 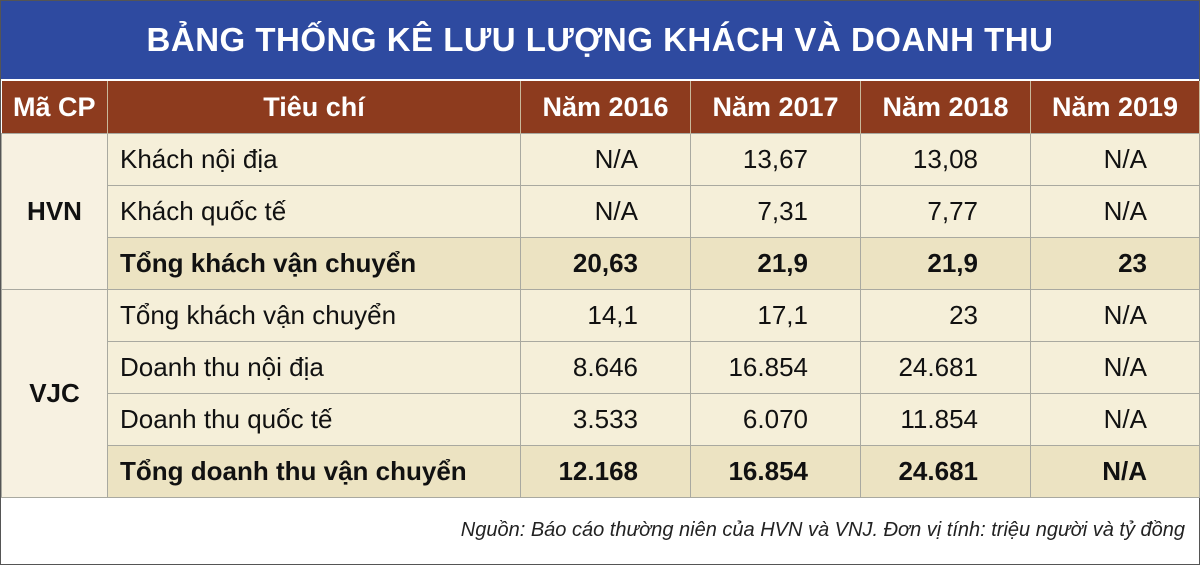 What do you see at coordinates (945, 419) in the screenshot?
I see `cell-value: 11.854` at bounding box center [945, 419].